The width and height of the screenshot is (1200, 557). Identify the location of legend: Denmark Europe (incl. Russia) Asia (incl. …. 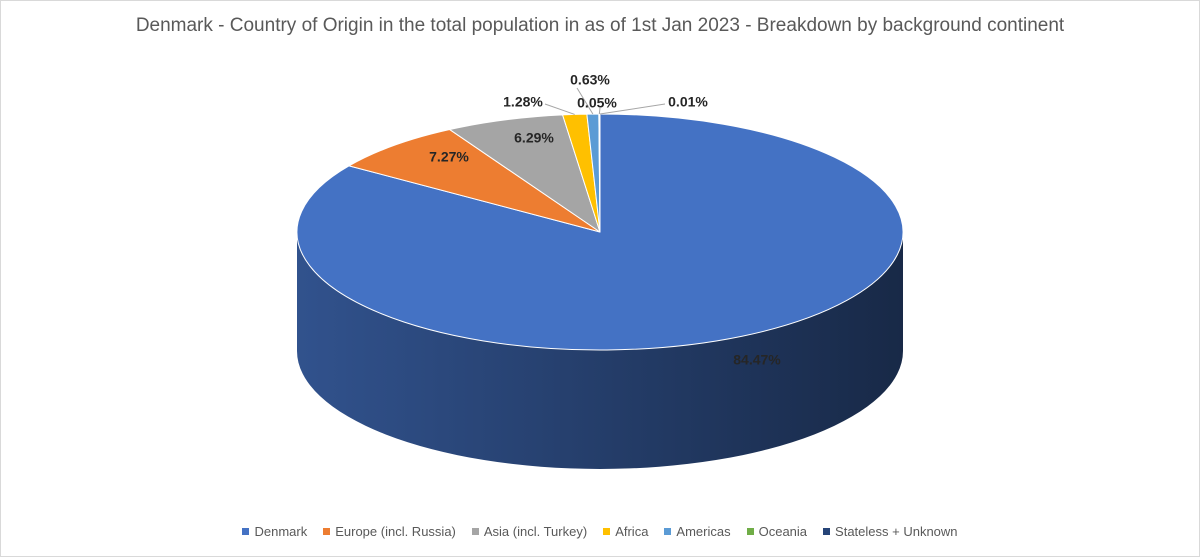
(600, 531).